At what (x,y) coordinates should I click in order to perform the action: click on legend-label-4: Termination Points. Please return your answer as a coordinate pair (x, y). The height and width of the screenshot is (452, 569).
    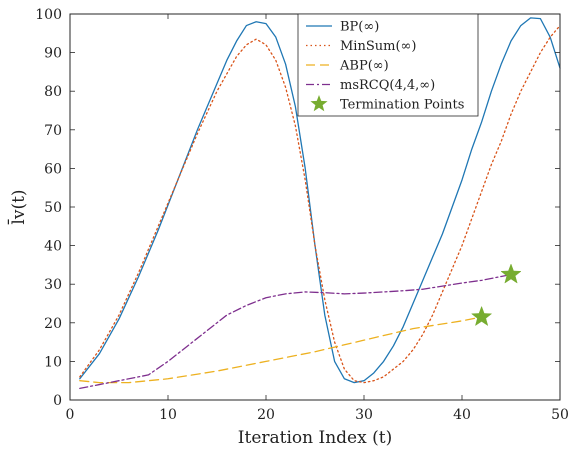
    Looking at the image, I should click on (402, 105).